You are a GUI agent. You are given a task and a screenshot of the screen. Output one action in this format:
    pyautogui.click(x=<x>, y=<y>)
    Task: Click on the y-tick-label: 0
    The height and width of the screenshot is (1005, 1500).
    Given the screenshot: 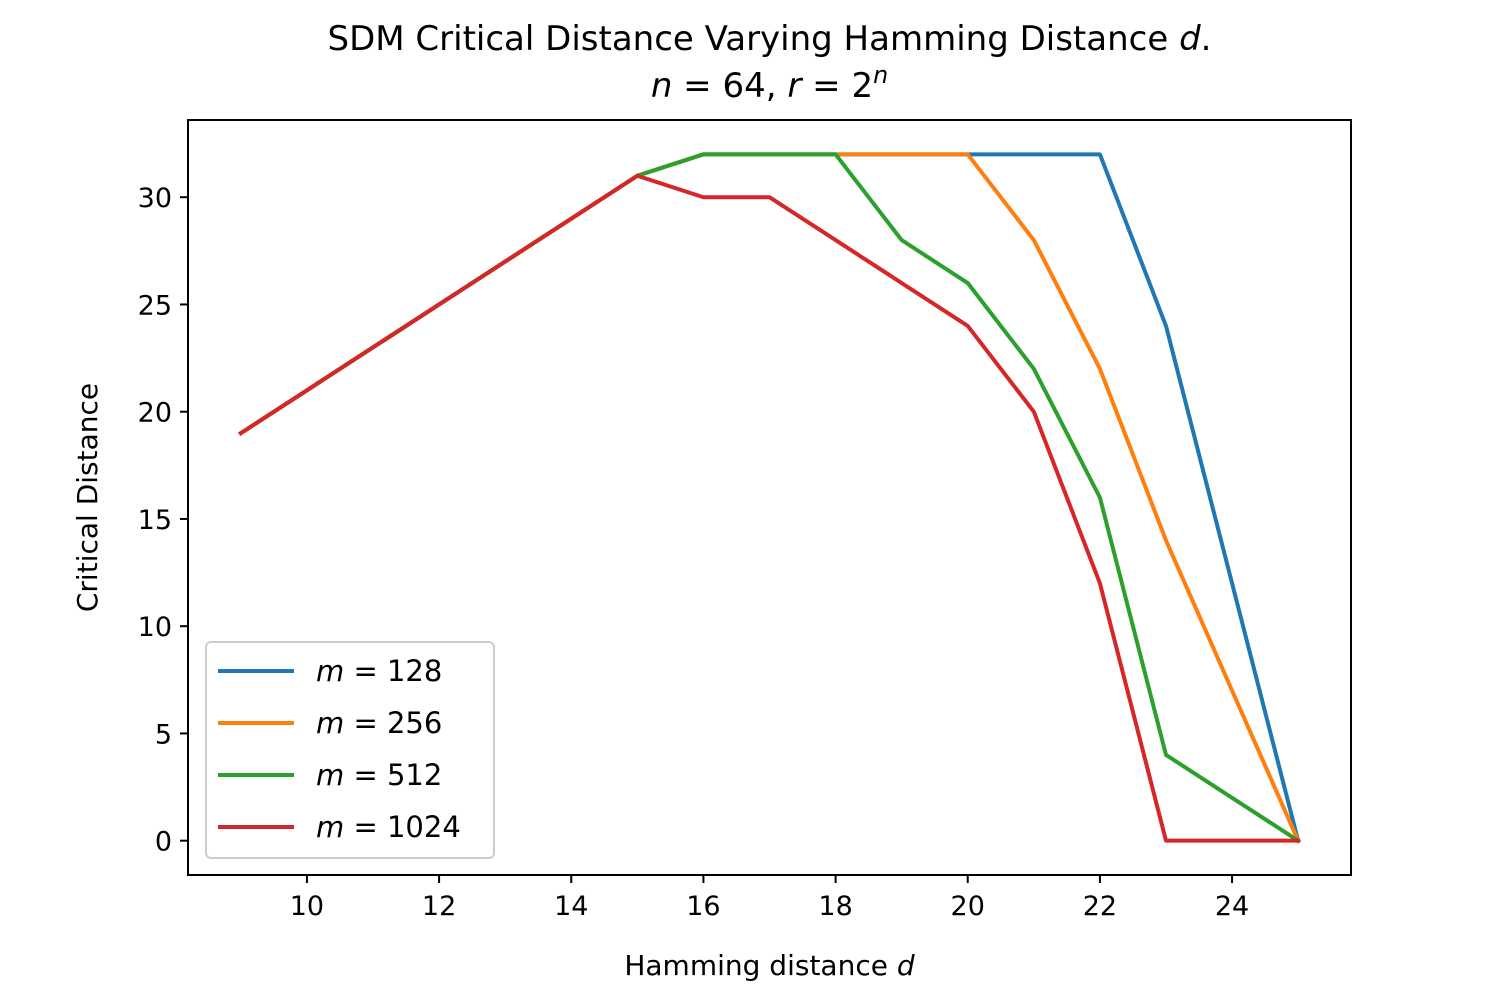 What is the action you would take?
    pyautogui.click(x=163, y=842)
    